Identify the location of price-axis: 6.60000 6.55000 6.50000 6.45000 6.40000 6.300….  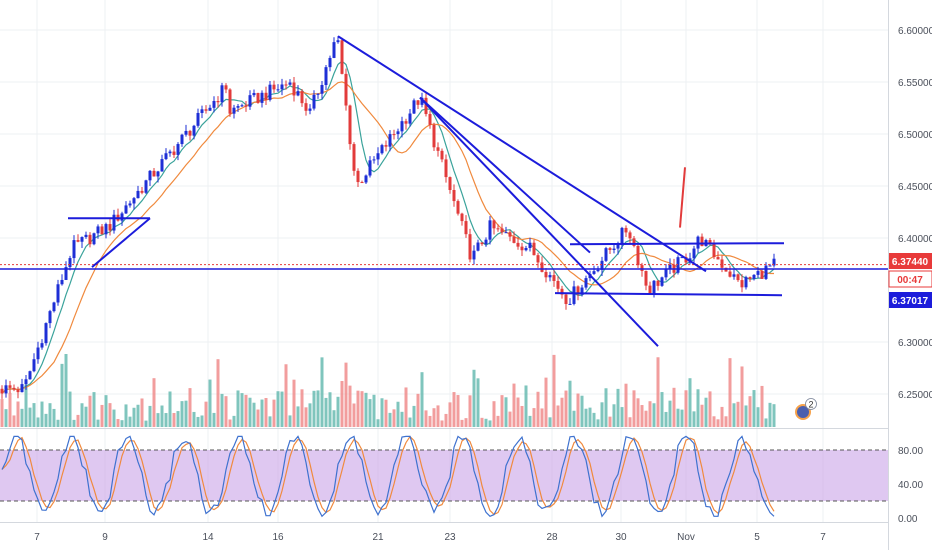
(915, 213).